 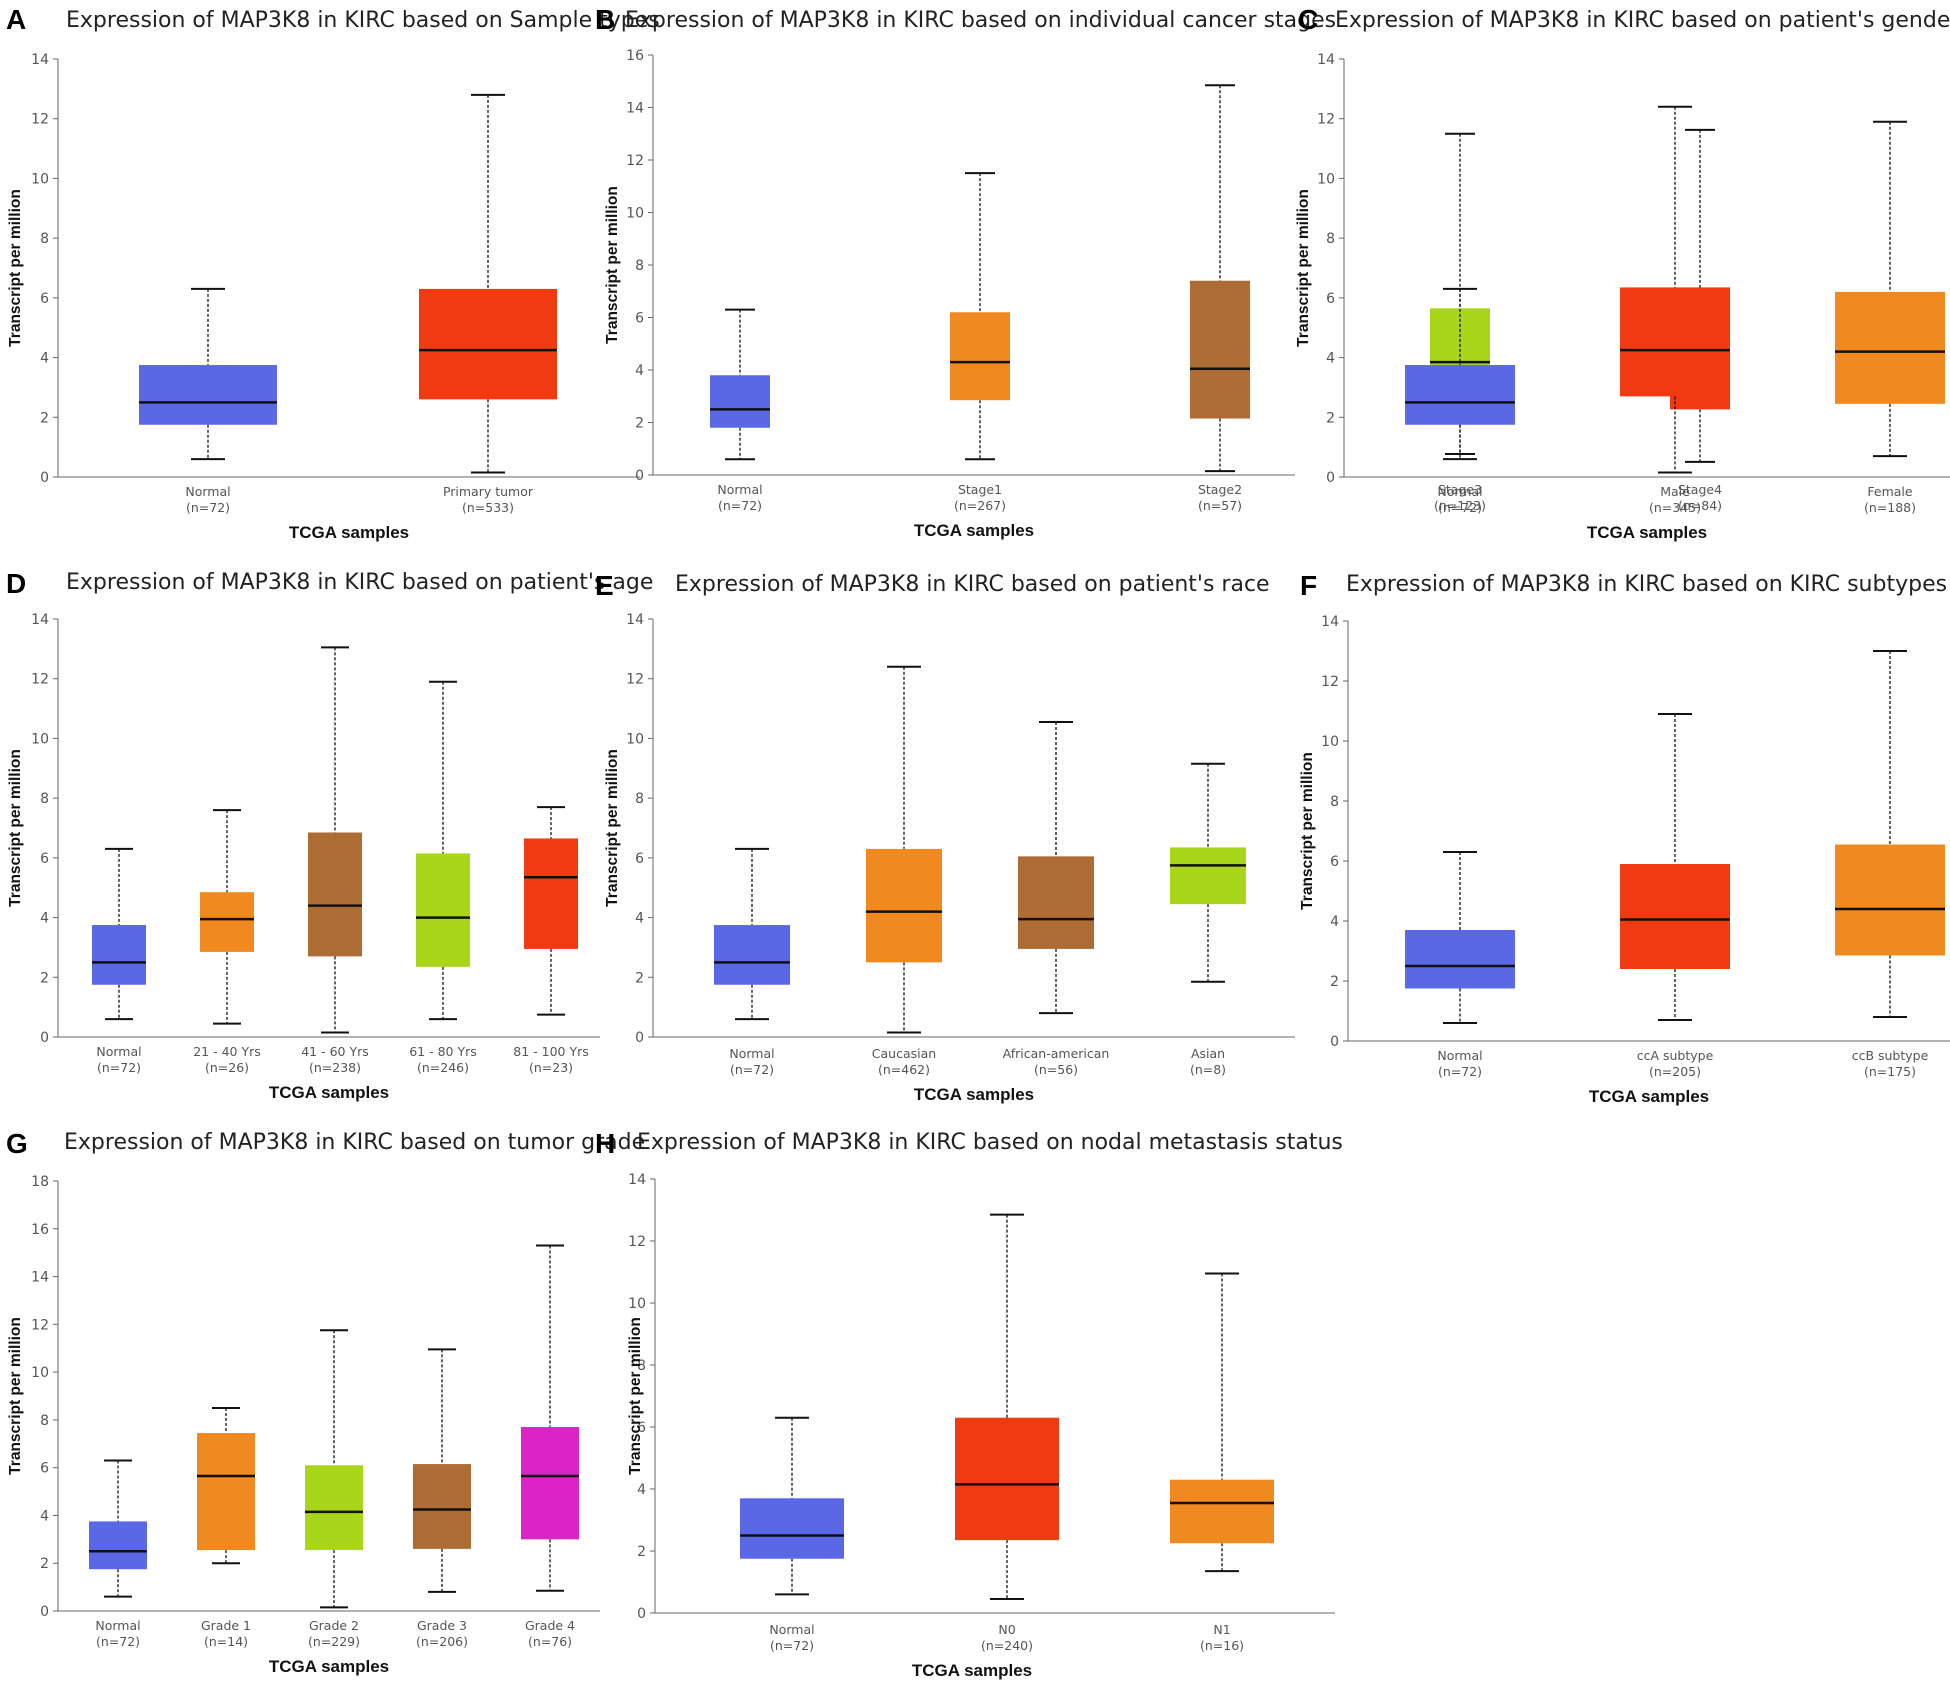 What do you see at coordinates (1222, 1645) in the screenshot?
I see `category-count: (n=16)` at bounding box center [1222, 1645].